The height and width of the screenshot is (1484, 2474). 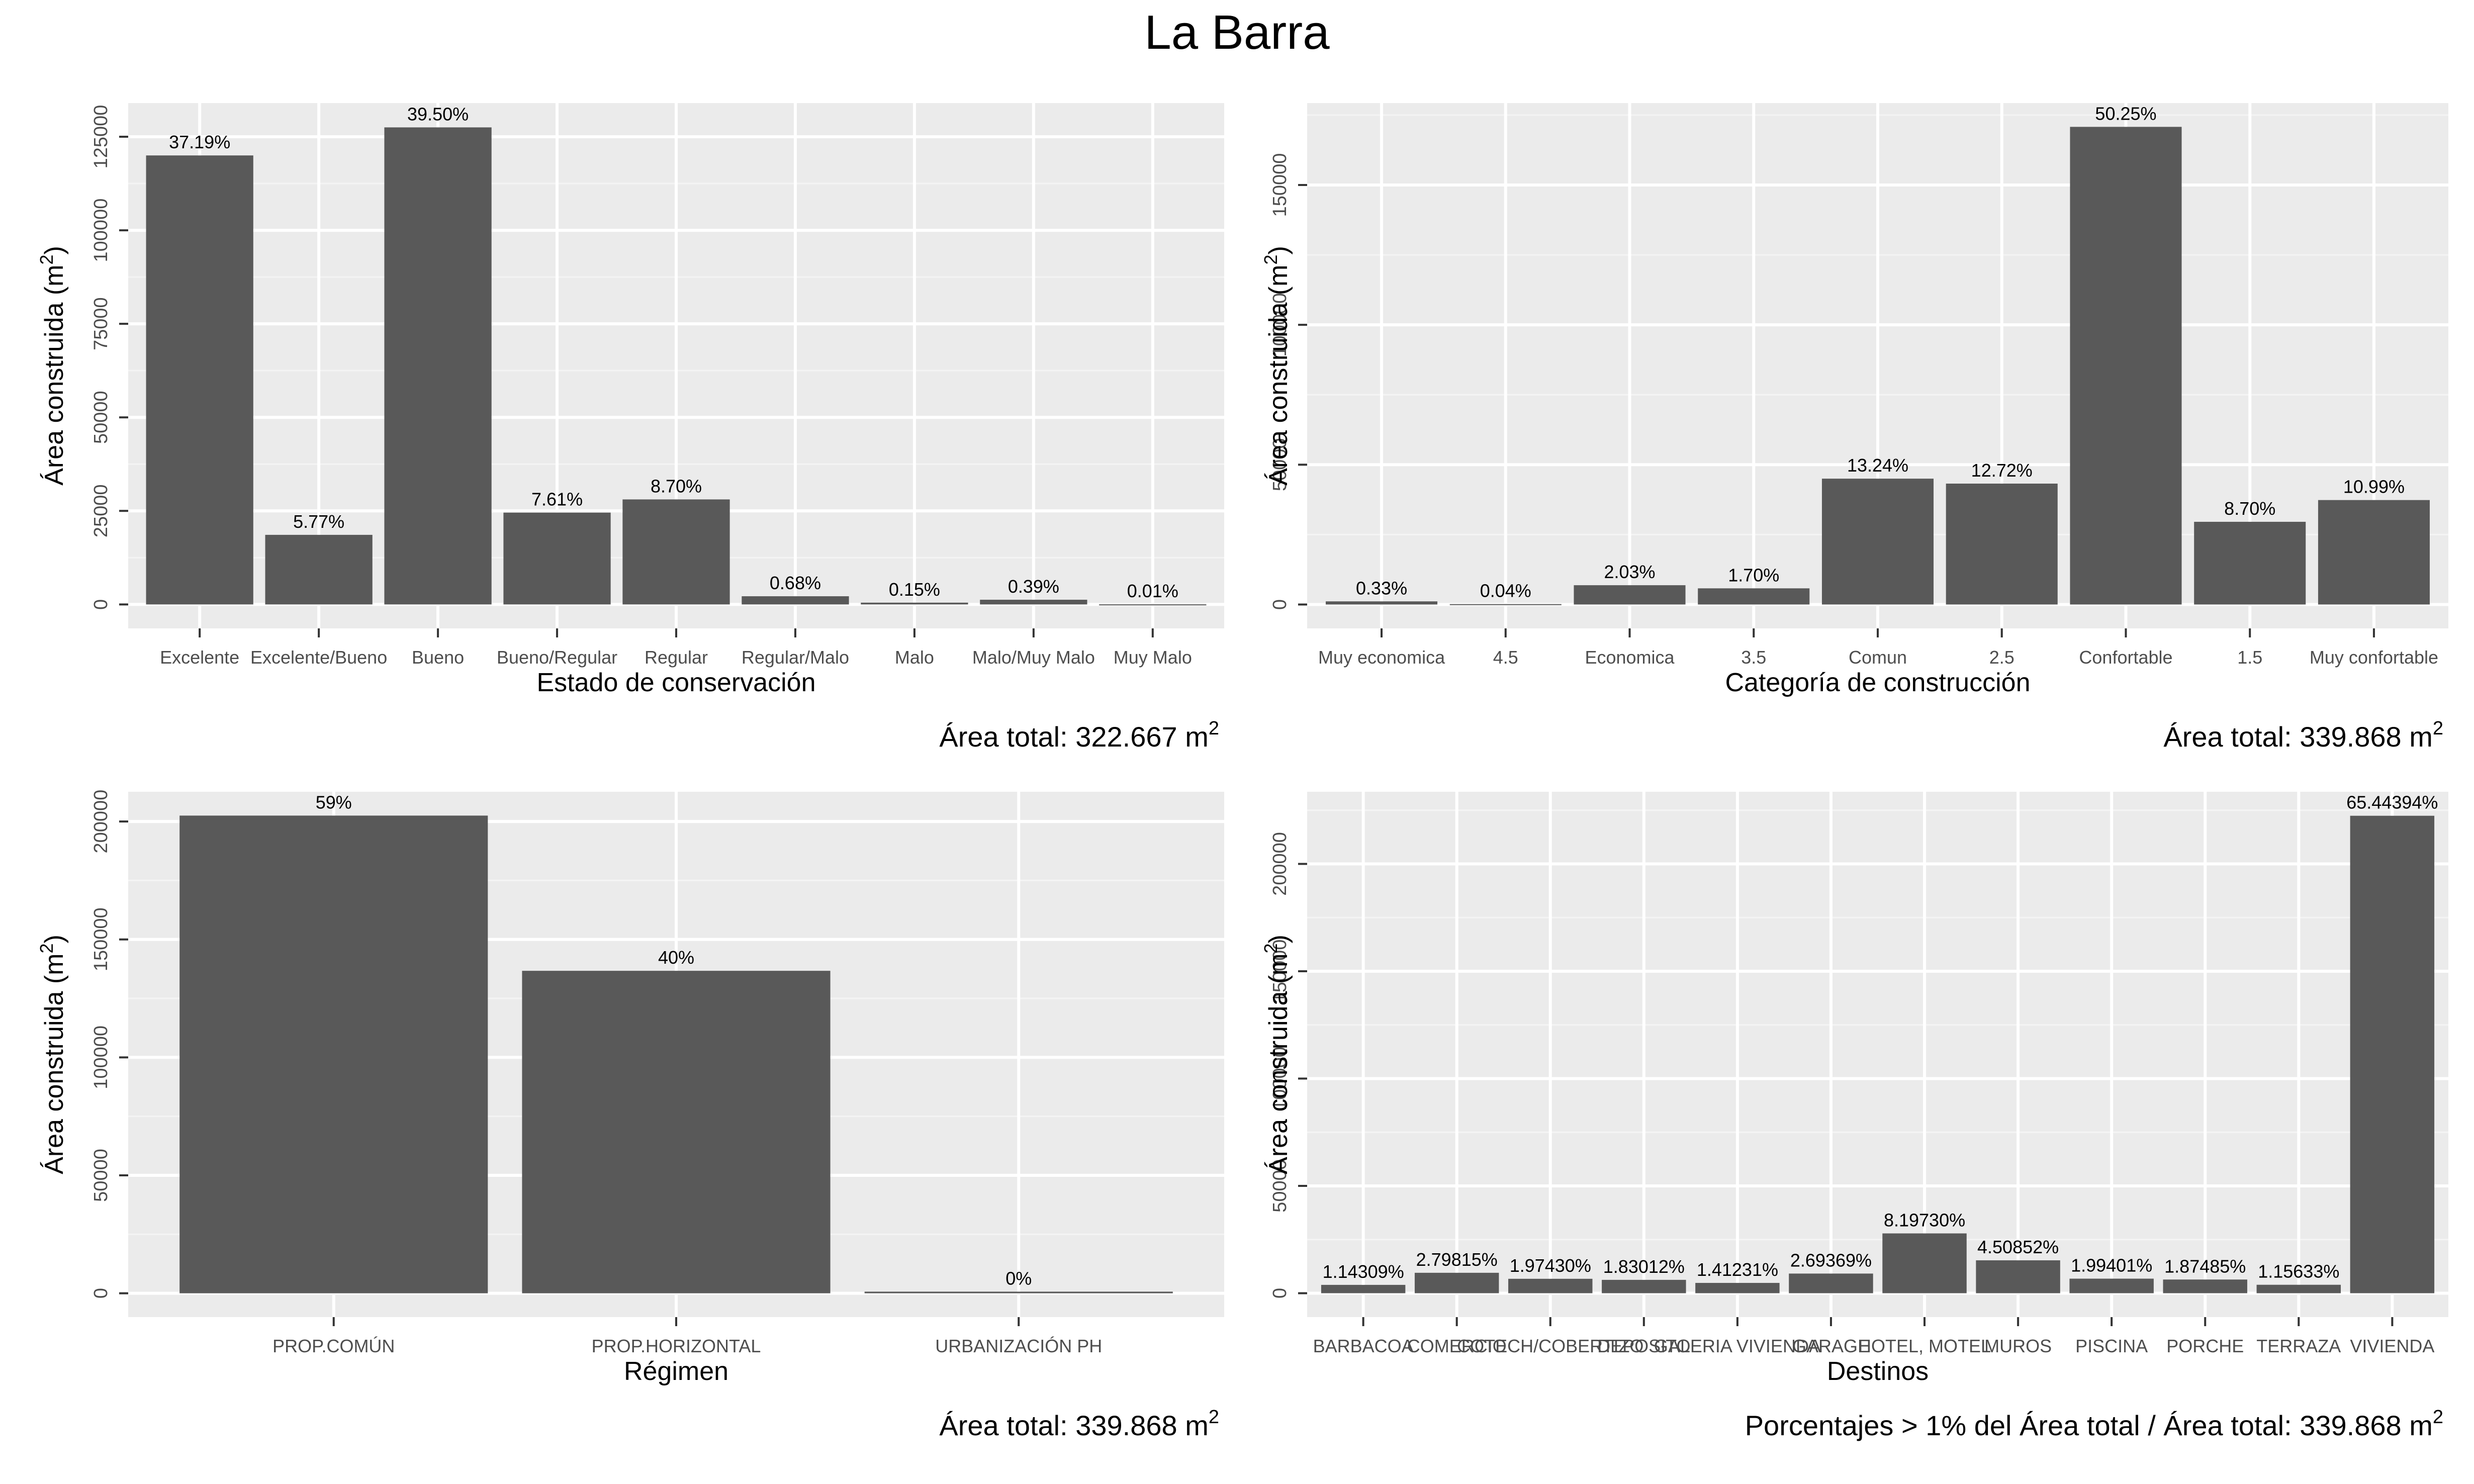 I want to click on caption: Área total: 339.868 m2, so click(x=2303, y=736).